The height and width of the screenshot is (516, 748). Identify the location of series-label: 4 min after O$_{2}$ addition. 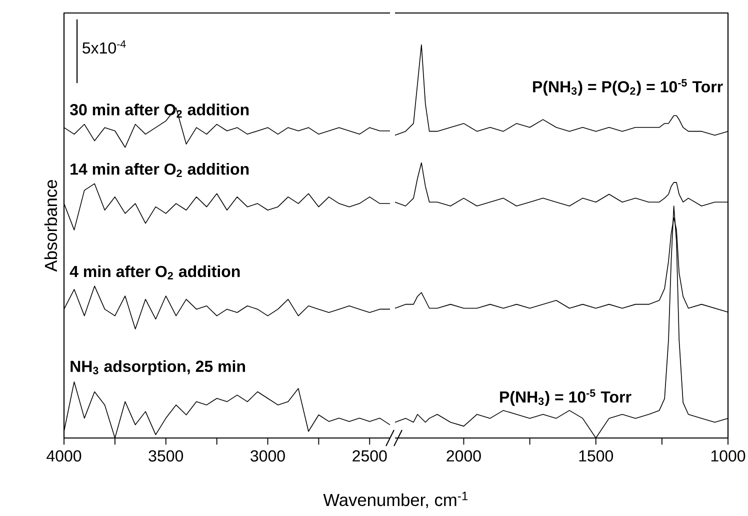
(155, 272).